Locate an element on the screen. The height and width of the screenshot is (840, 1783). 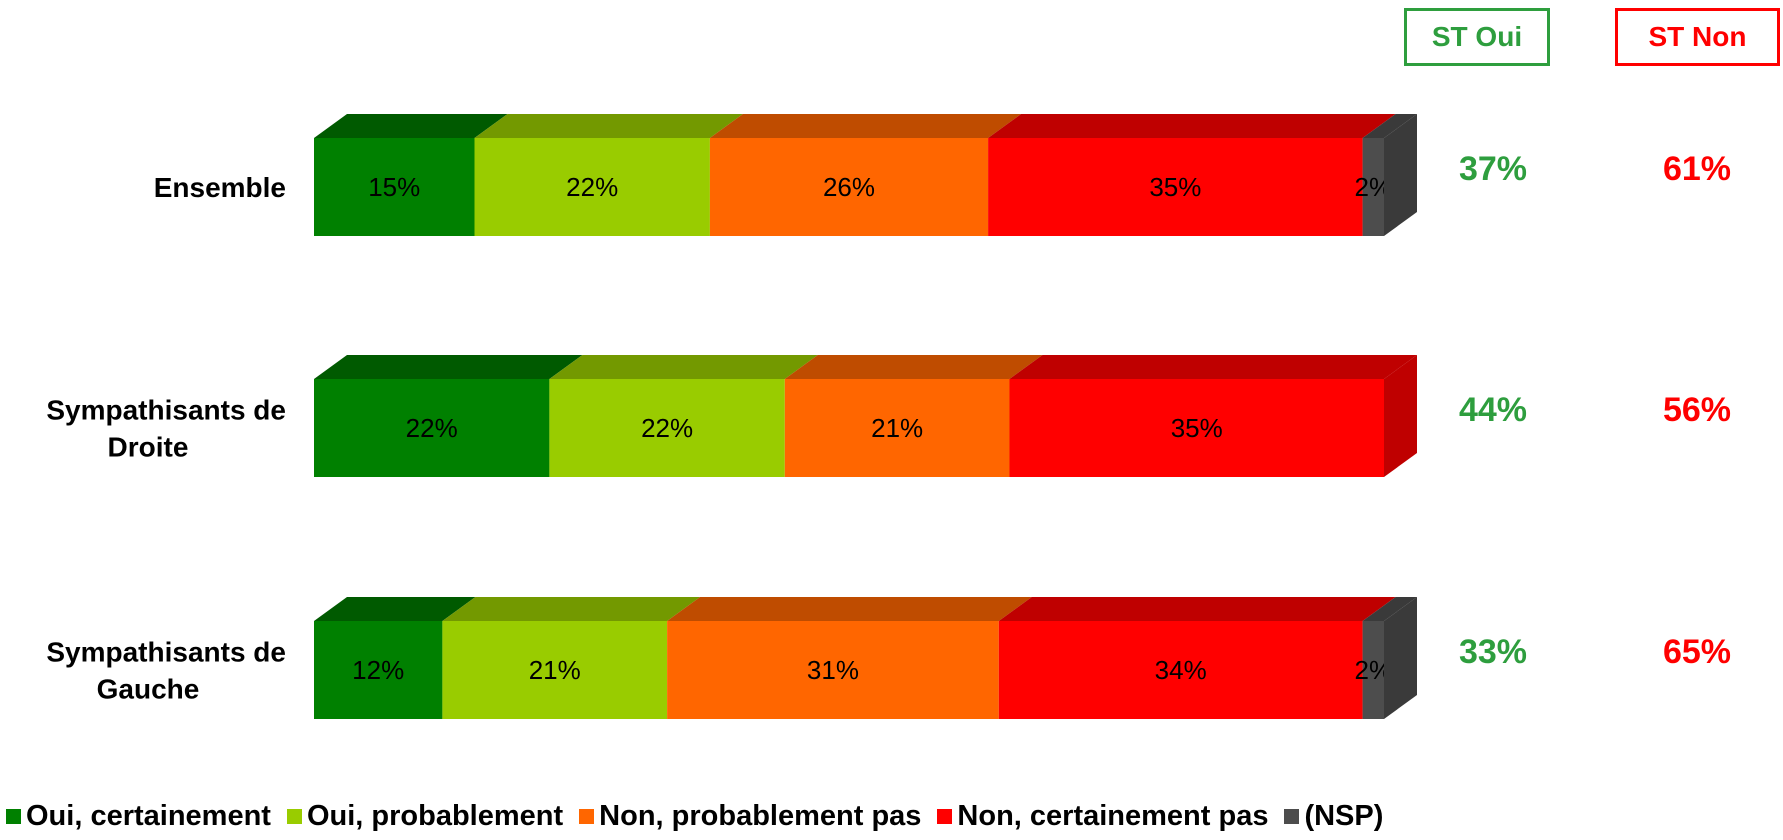
legend-item: Oui, probablement is located at coordinates (425, 816).